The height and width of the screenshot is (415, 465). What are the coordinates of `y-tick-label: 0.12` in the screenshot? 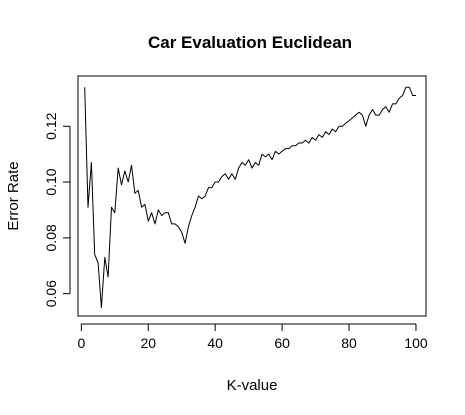 It's located at (51, 125).